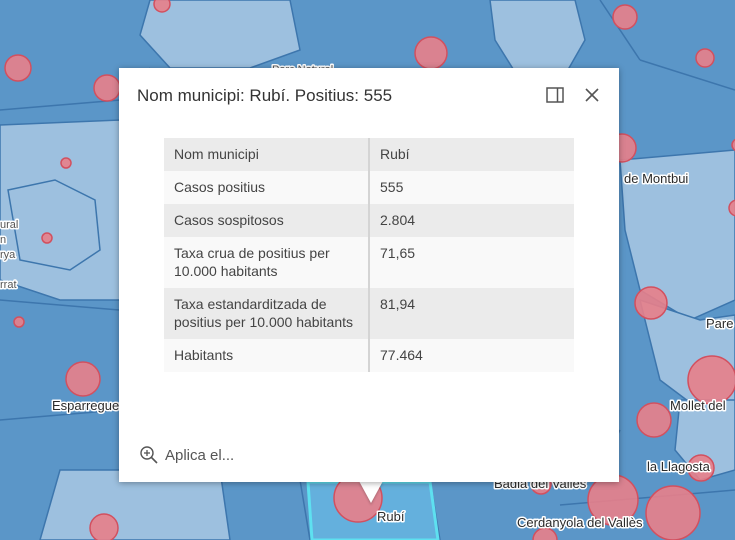 The width and height of the screenshot is (735, 540). Describe the element at coordinates (679, 466) in the screenshot. I see `map-label-la-llagosta: la Llagosta` at that location.